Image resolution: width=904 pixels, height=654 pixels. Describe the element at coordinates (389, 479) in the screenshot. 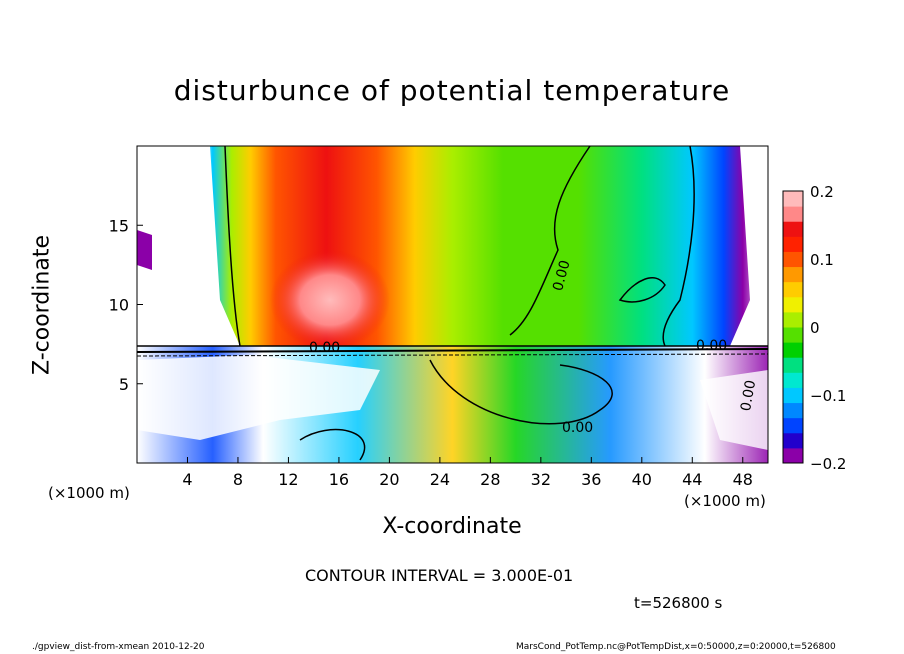

I see `x-tick-label: 20` at that location.